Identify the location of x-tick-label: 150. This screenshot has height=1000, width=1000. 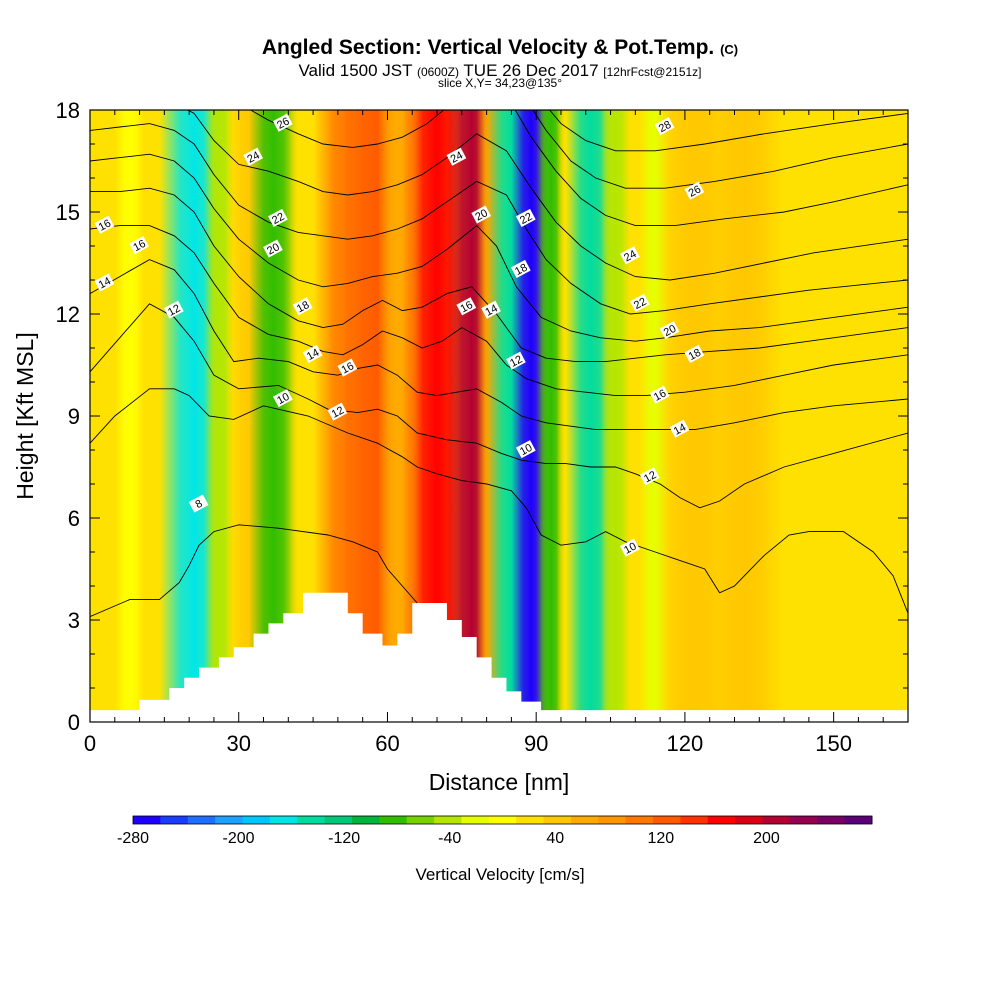
(833, 743).